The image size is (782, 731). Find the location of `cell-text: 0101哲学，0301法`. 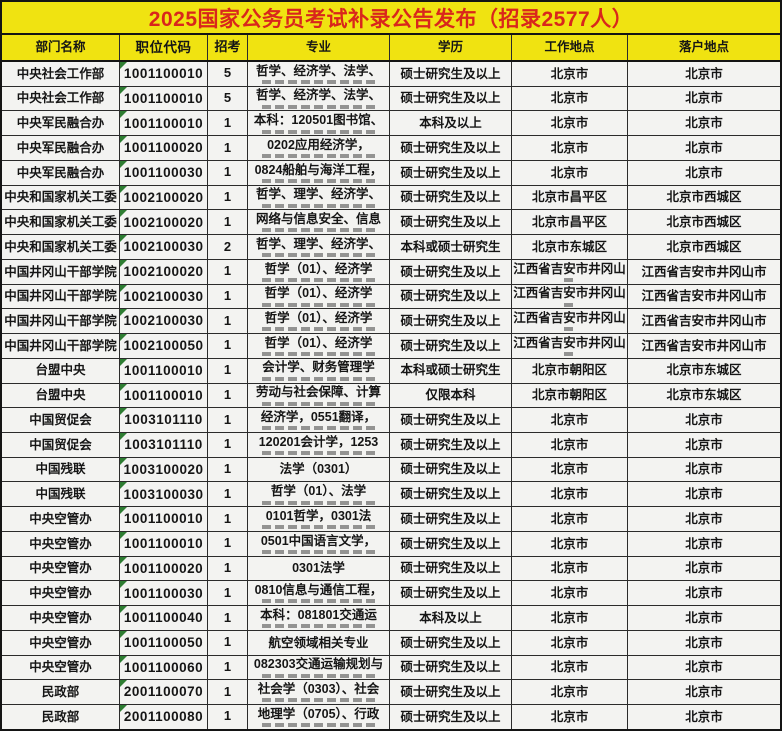

cell-text: 0101哲学，0301法 is located at coordinates (318, 515).